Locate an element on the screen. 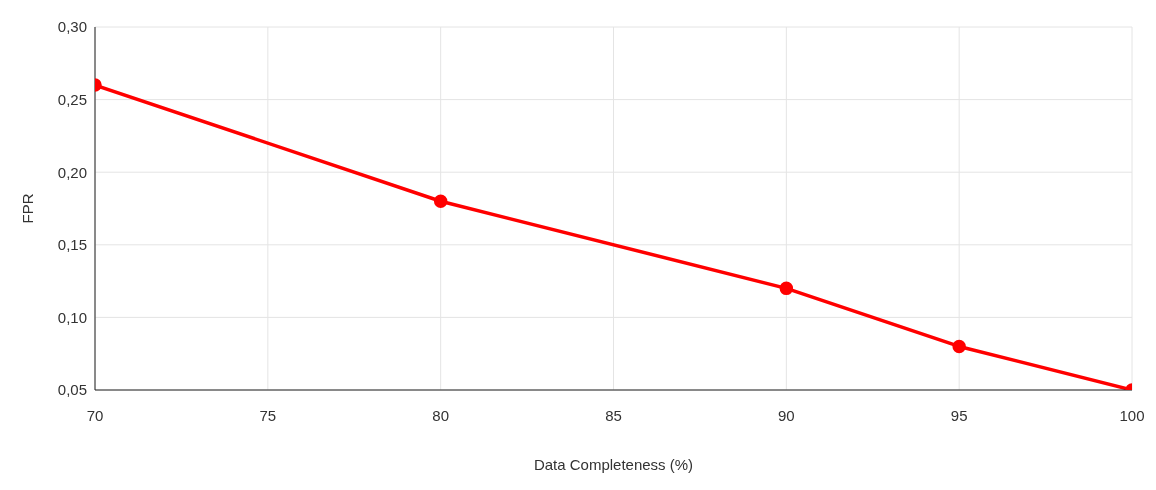  x-tick-label: 100 is located at coordinates (1132, 415).